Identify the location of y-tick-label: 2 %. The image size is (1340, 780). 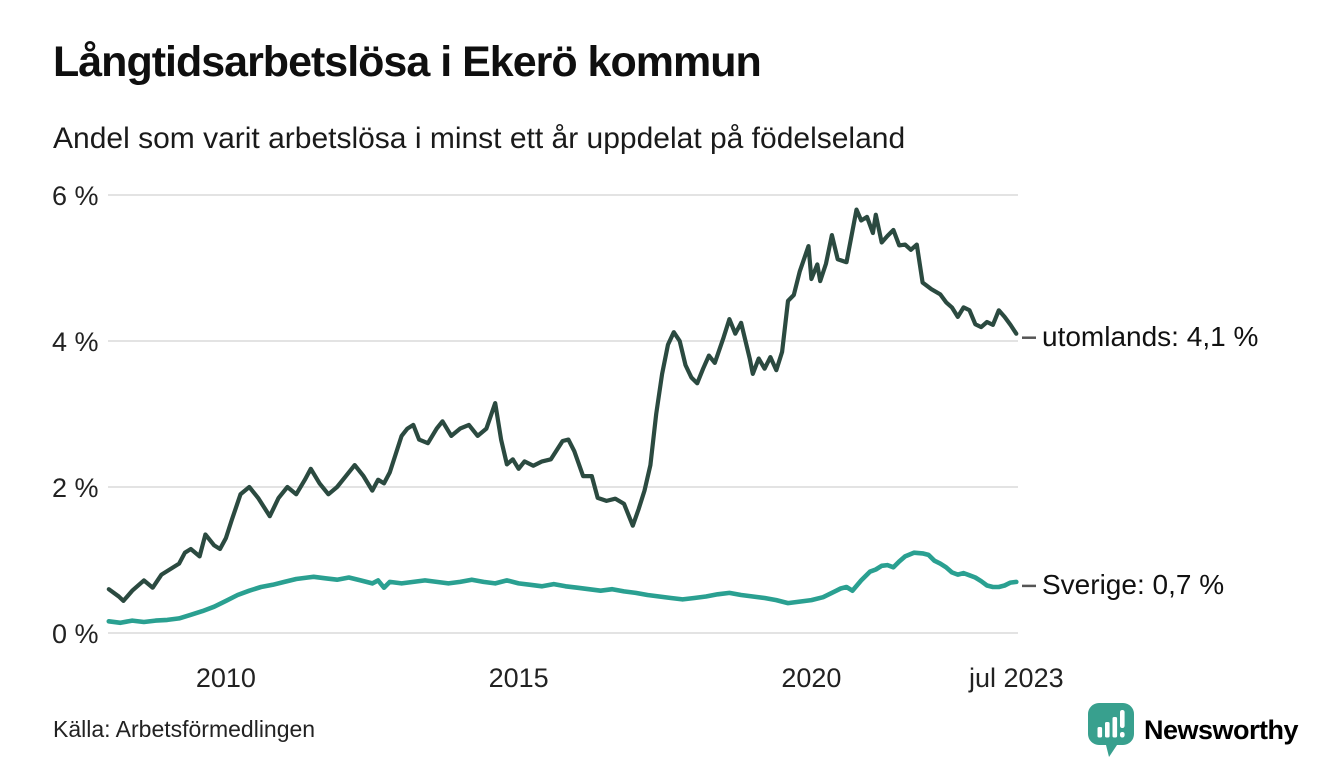
(75, 488).